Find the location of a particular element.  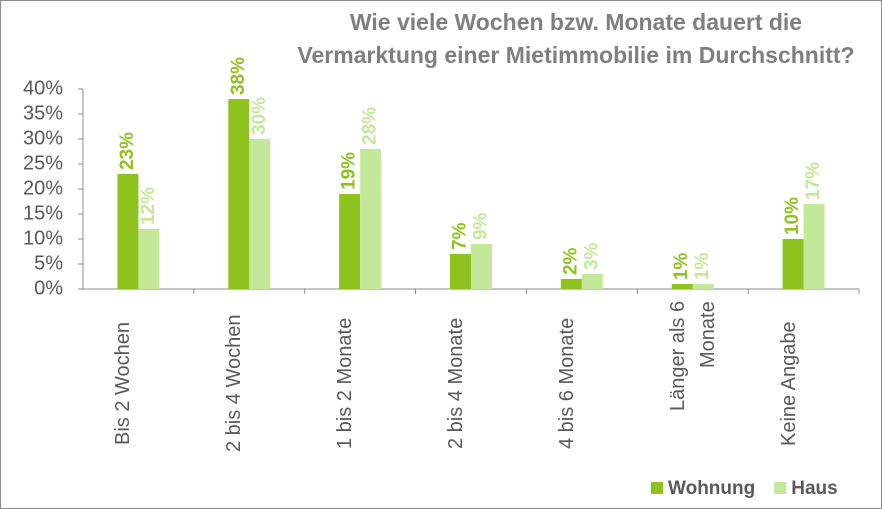

data-label: 12% is located at coordinates (148, 206).